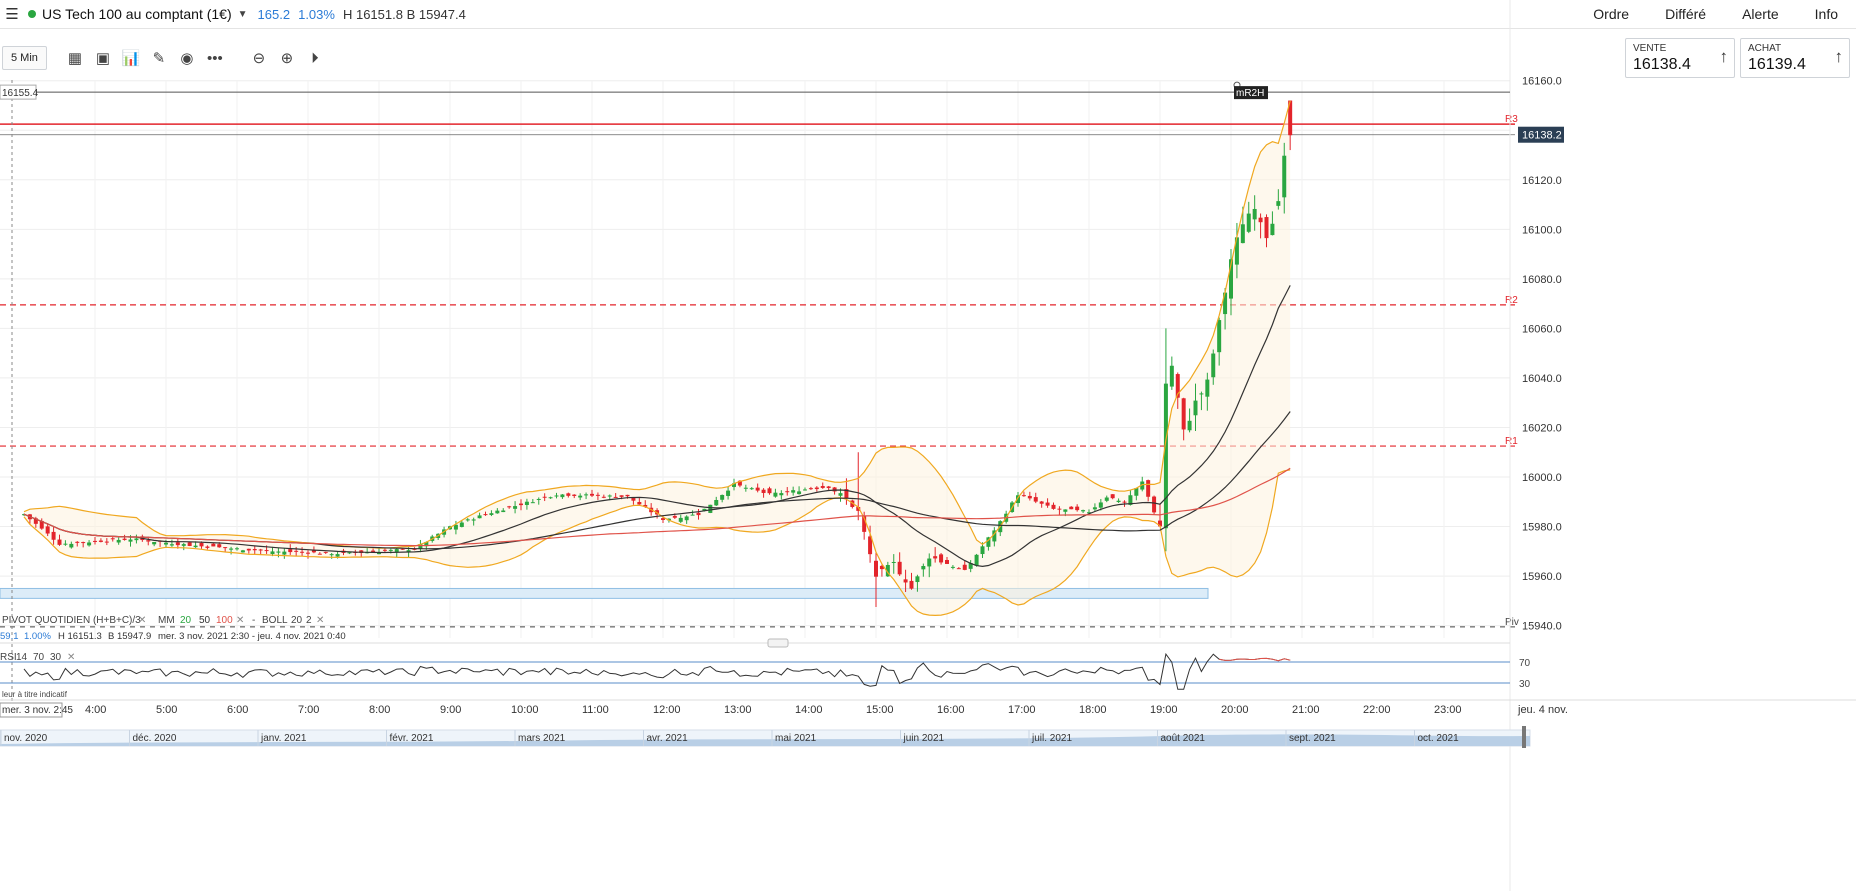  Describe the element at coordinates (37, 710) in the screenshot. I see `svg-text: mer. 3 nov. 2:45` at that location.